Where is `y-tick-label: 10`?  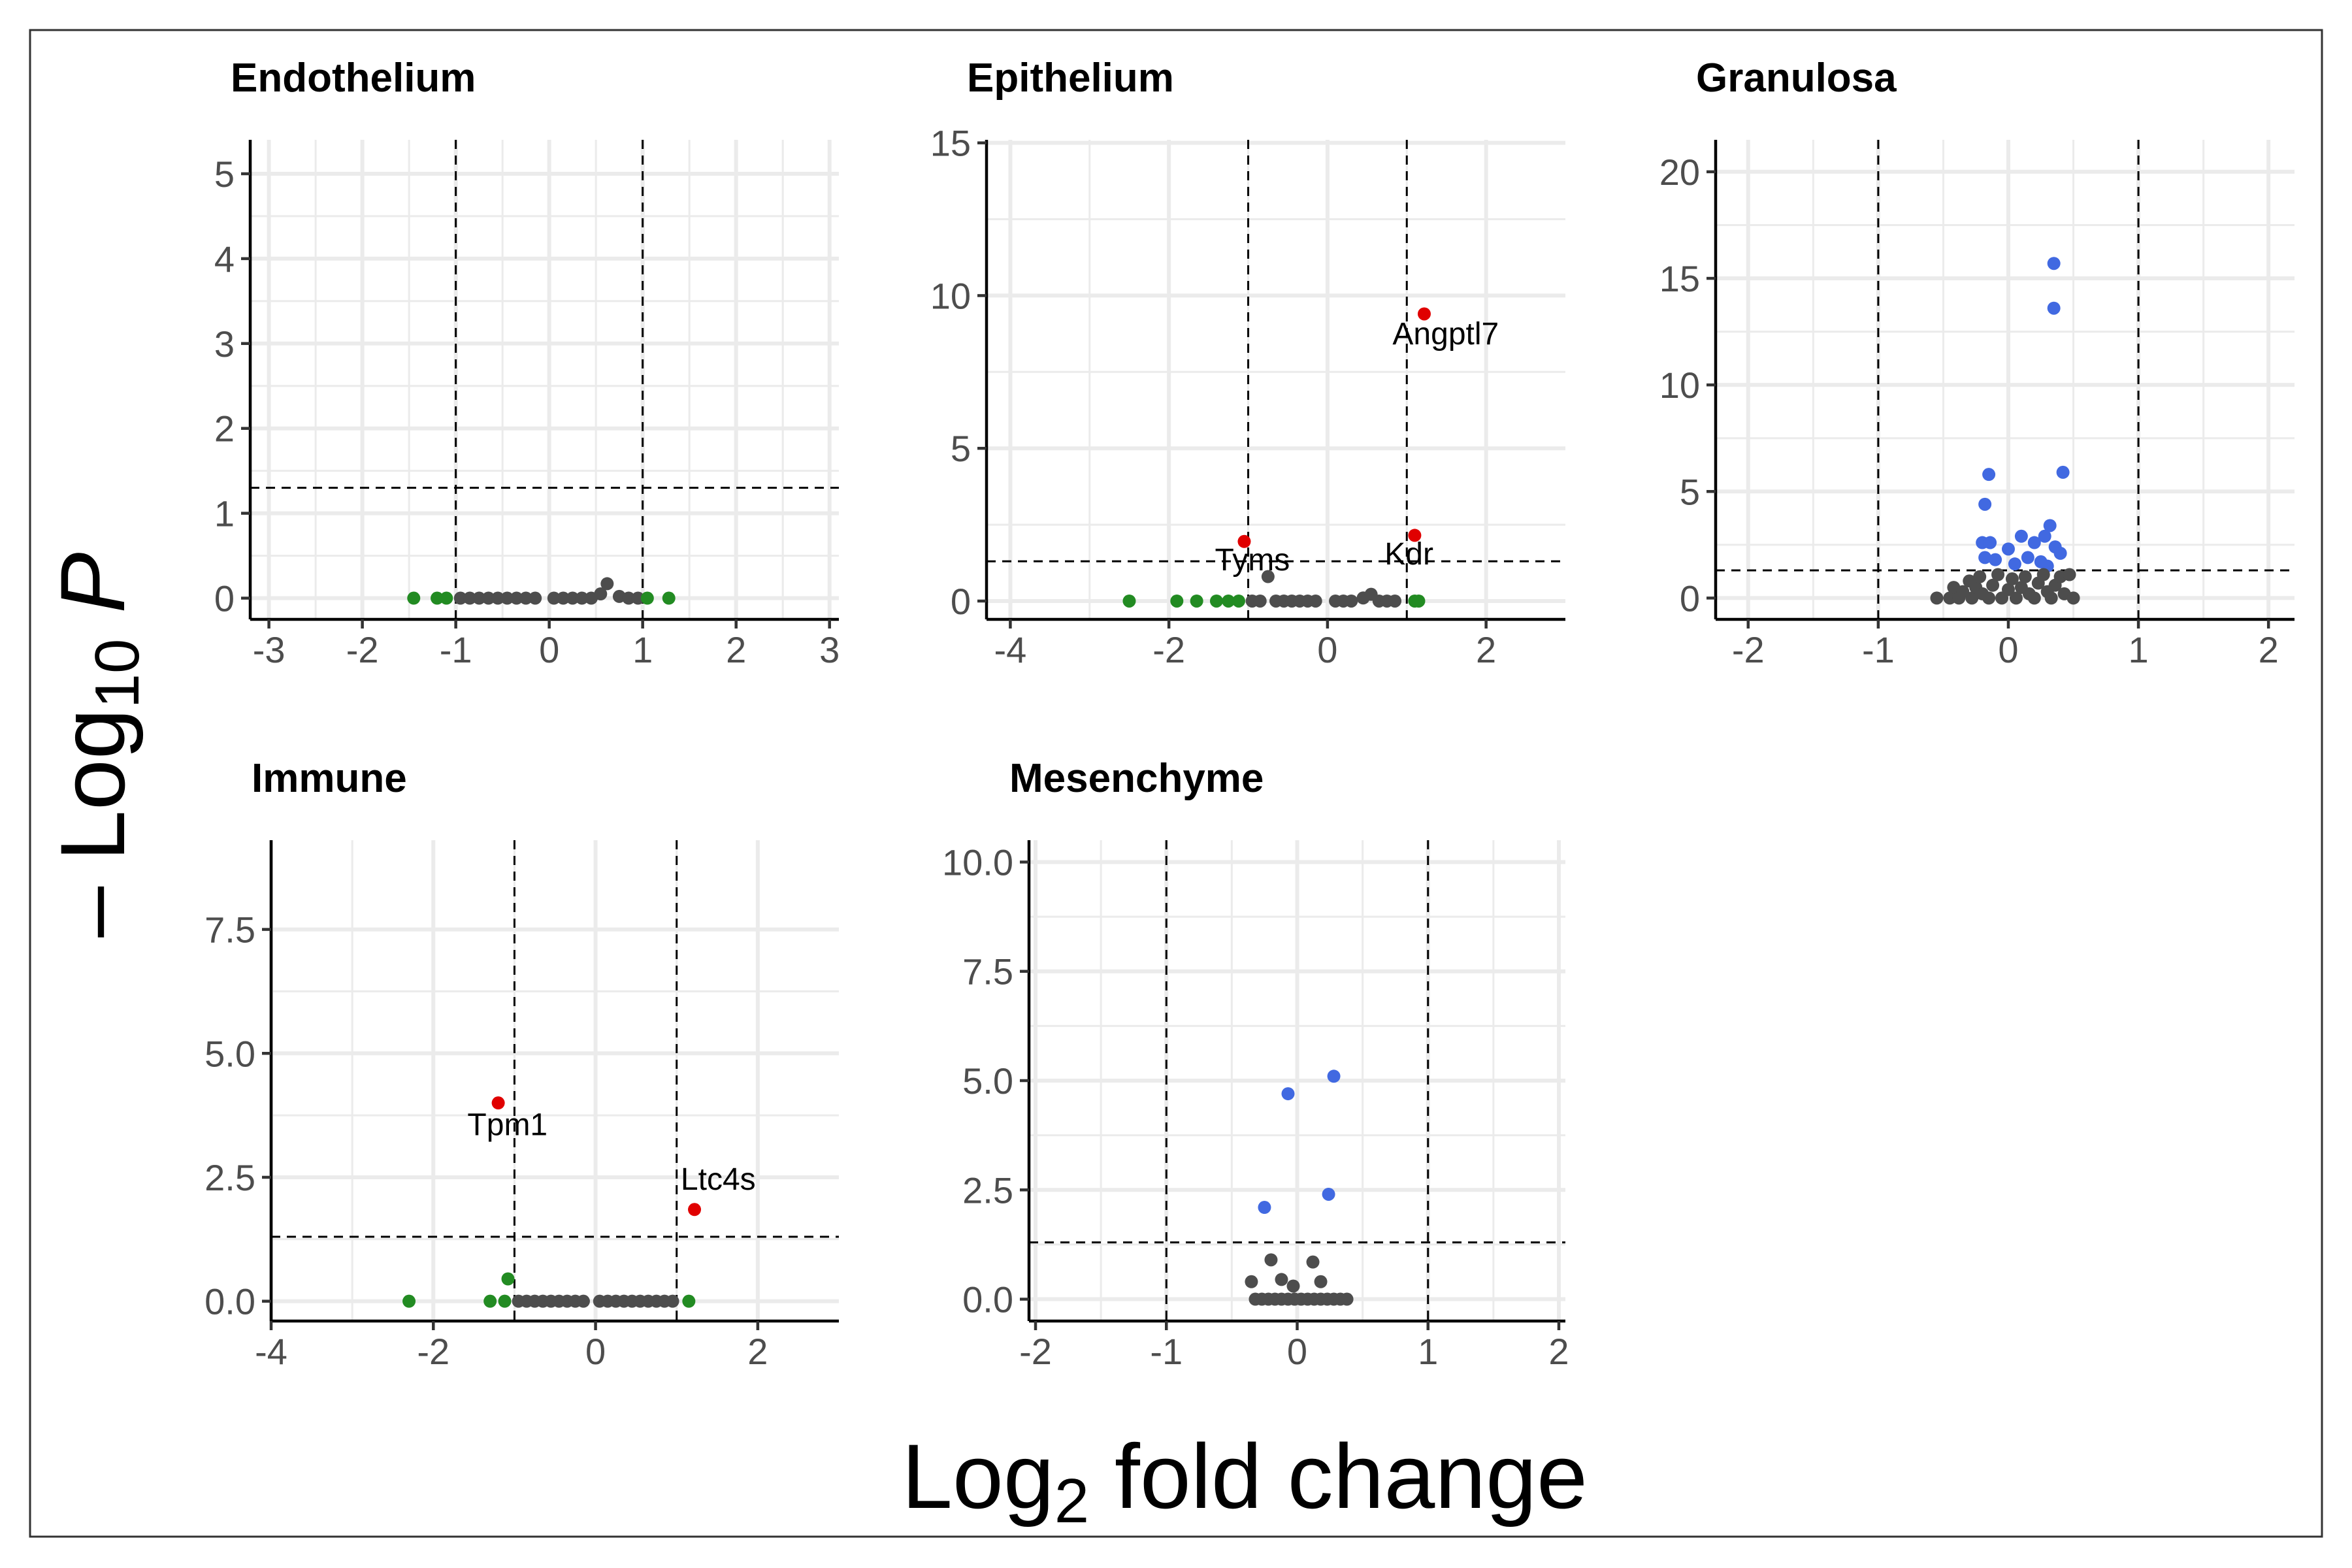
y-tick-label: 10 is located at coordinates (1679, 385).